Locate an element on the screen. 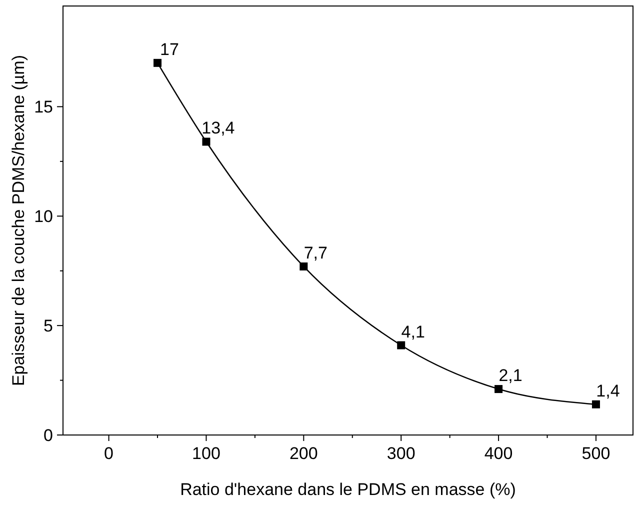 The height and width of the screenshot is (508, 635). data-label: 17 is located at coordinates (169, 49).